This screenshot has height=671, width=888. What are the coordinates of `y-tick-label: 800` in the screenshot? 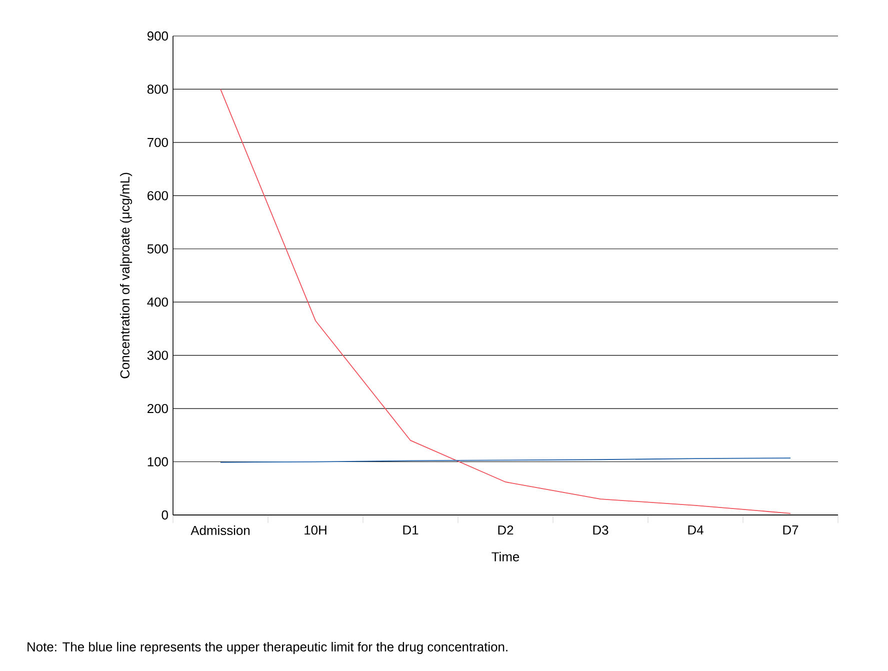 It's located at (157, 89).